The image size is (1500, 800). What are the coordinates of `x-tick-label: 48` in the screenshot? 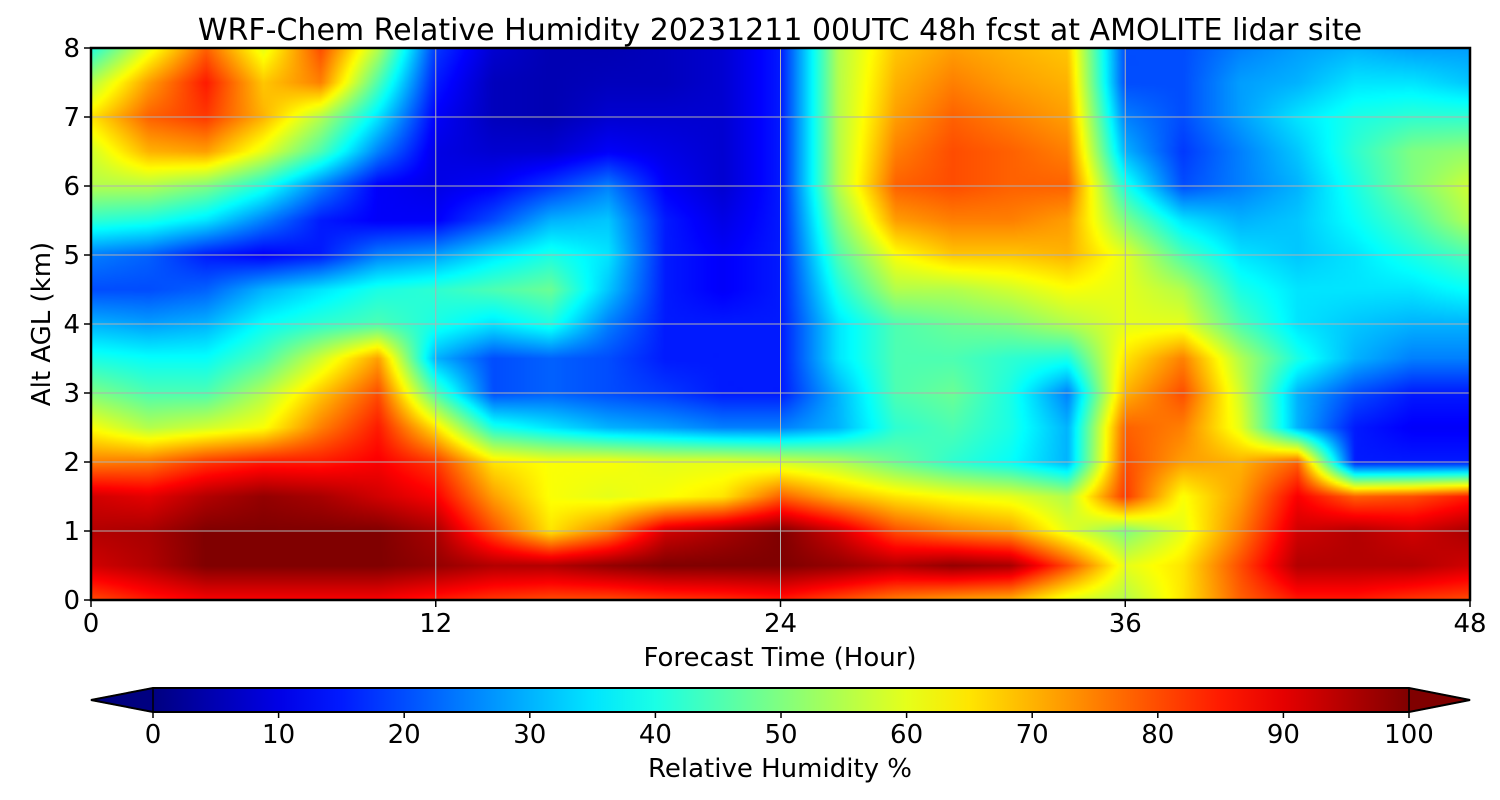 It's located at (1469, 624).